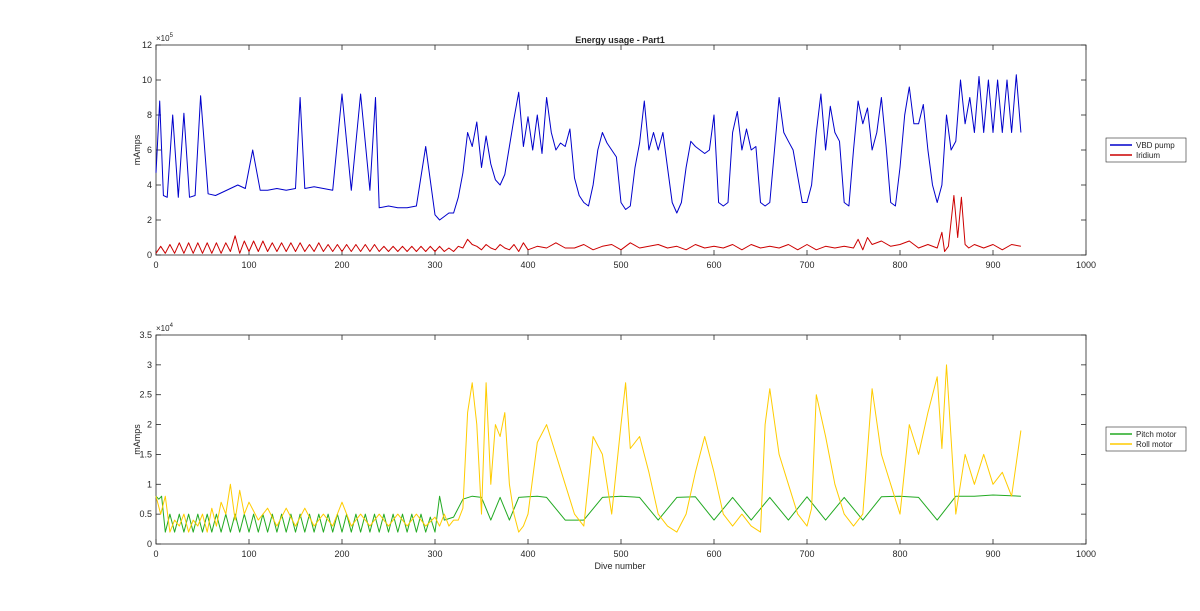 This screenshot has height=611, width=1200. I want to click on bottom-x-tick-label: 1000, so click(1086, 554).